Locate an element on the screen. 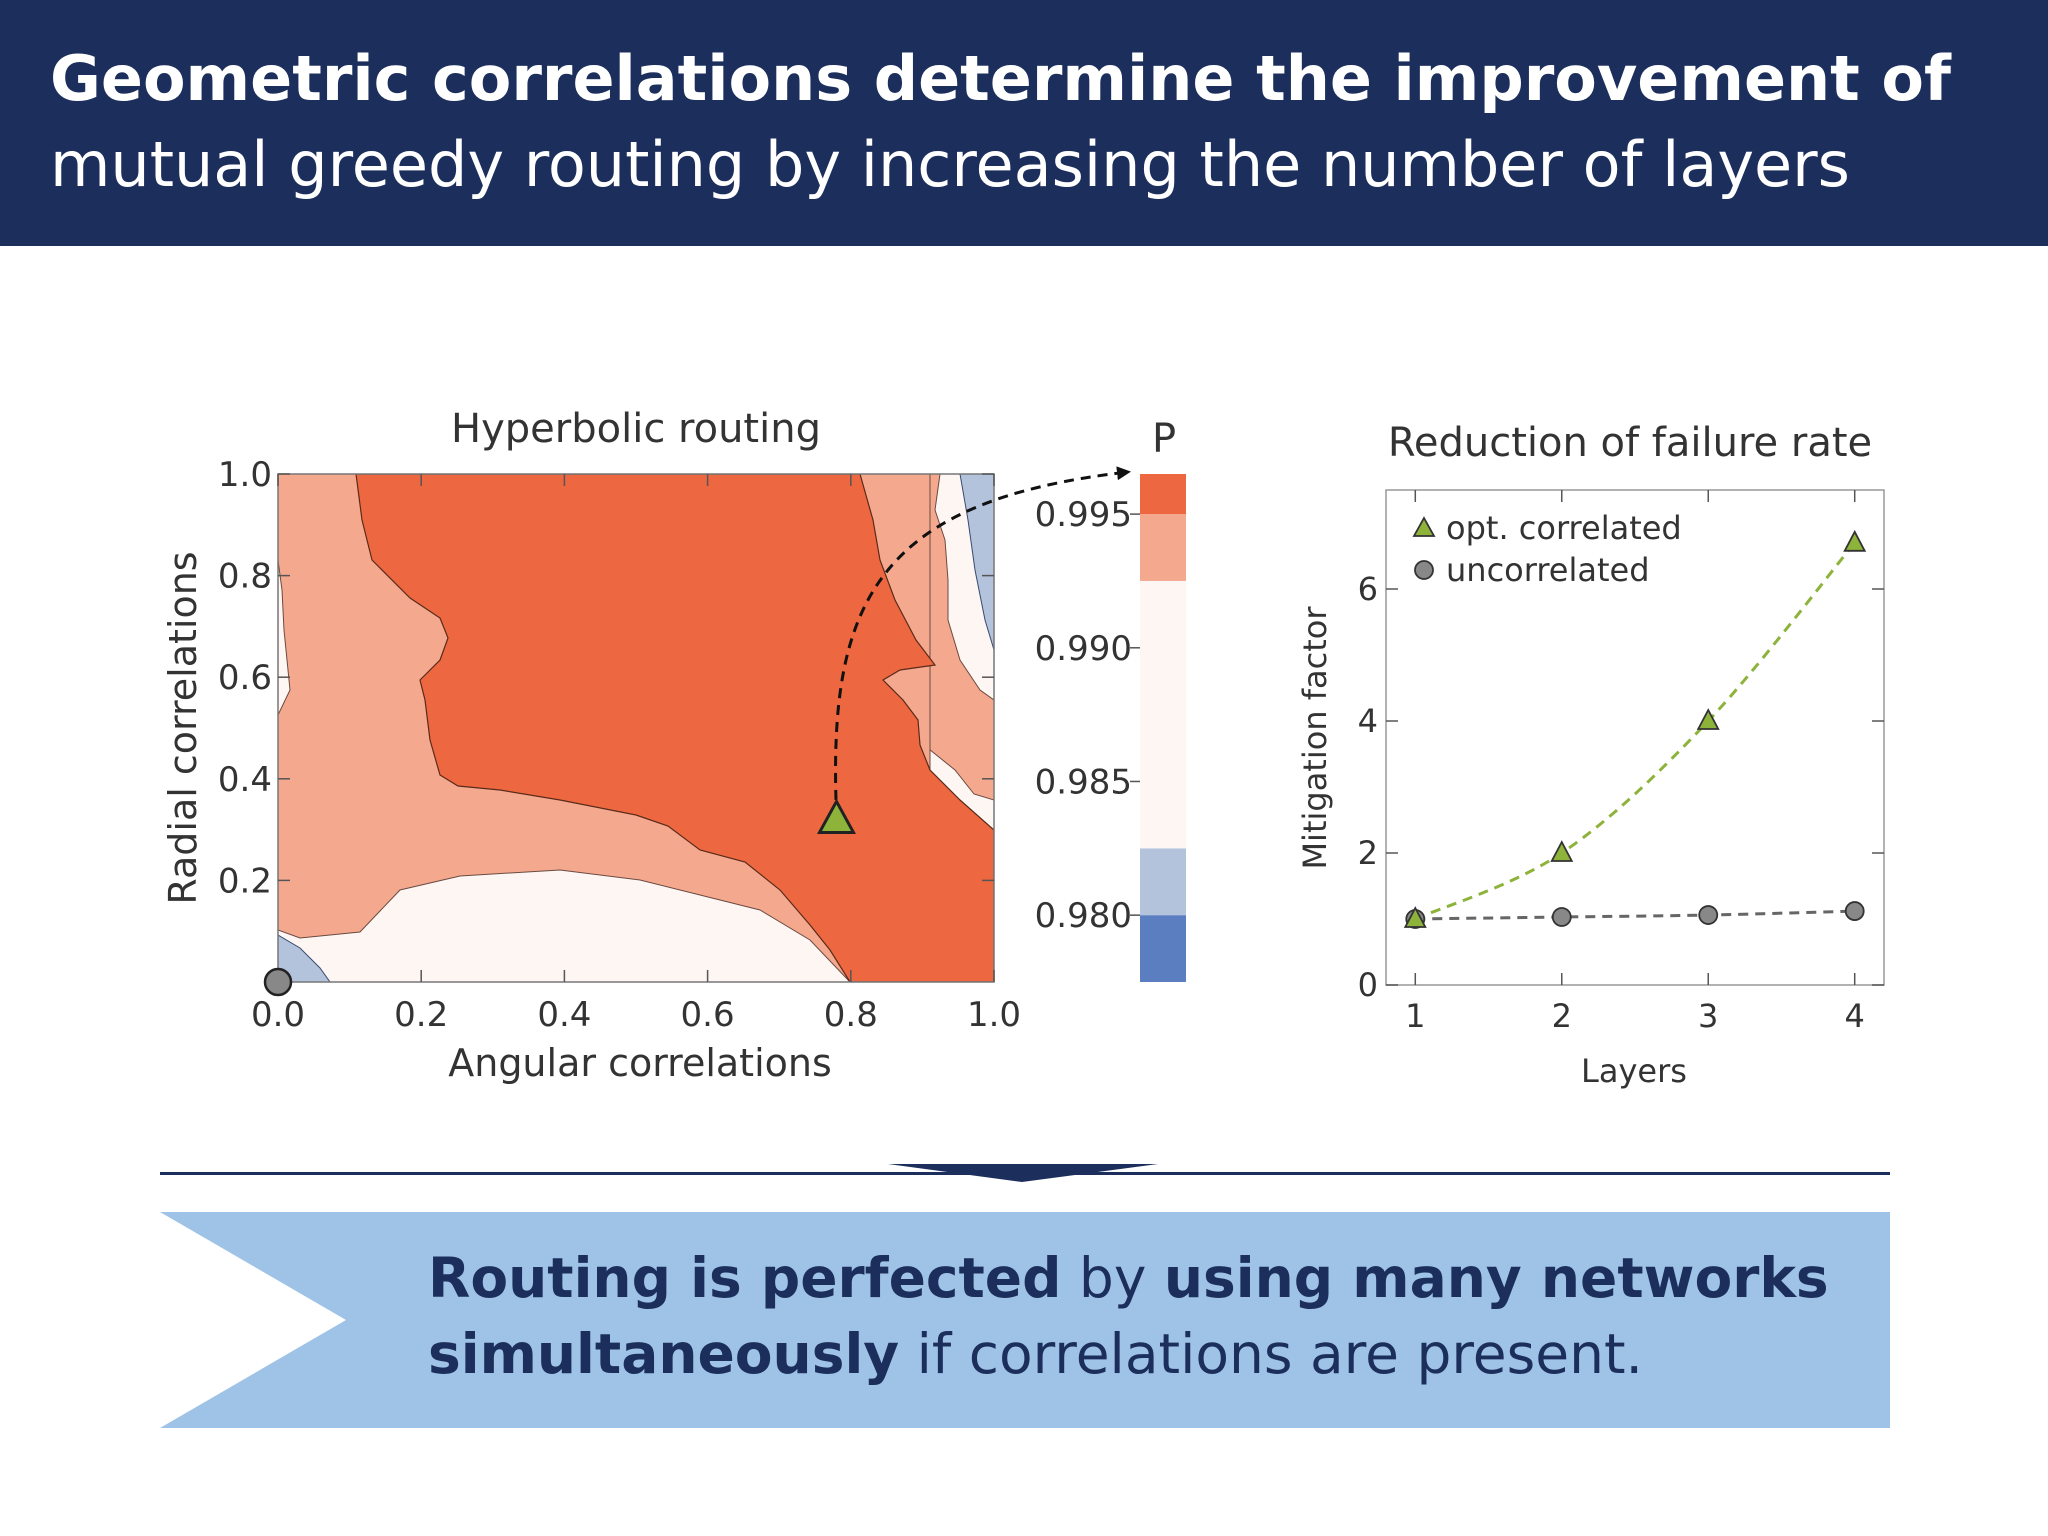 This screenshot has width=2048, height=1536. heatmap-frame is located at coordinates (636, 728).